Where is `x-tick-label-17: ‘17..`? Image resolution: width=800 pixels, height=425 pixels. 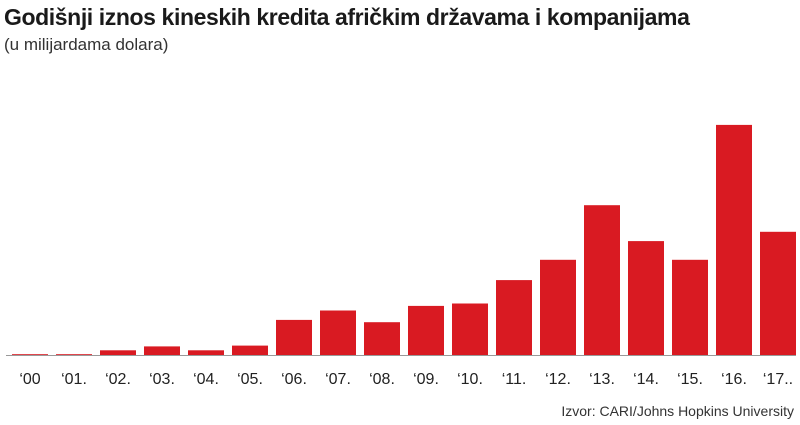 x-tick-label-17: ‘17.. is located at coordinates (778, 379).